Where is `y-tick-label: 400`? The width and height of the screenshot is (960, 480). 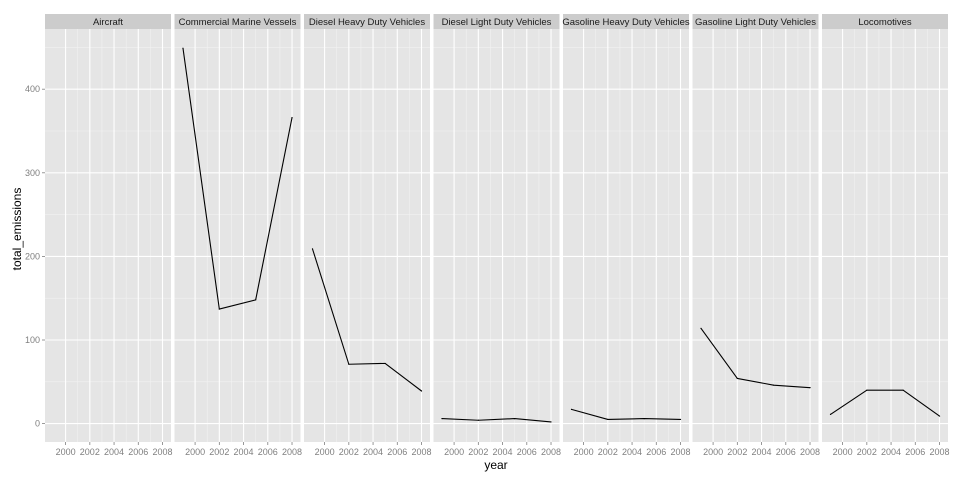
y-tick-label: 400 is located at coordinates (32, 89).